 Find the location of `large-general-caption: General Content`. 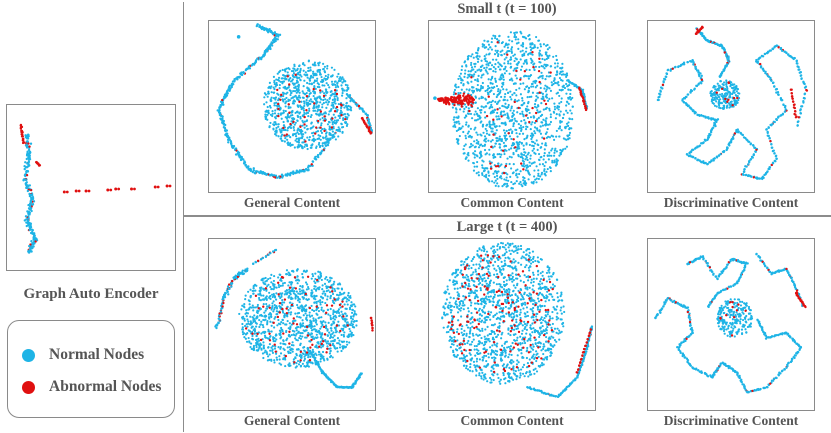

large-general-caption: General Content is located at coordinates (292, 420).